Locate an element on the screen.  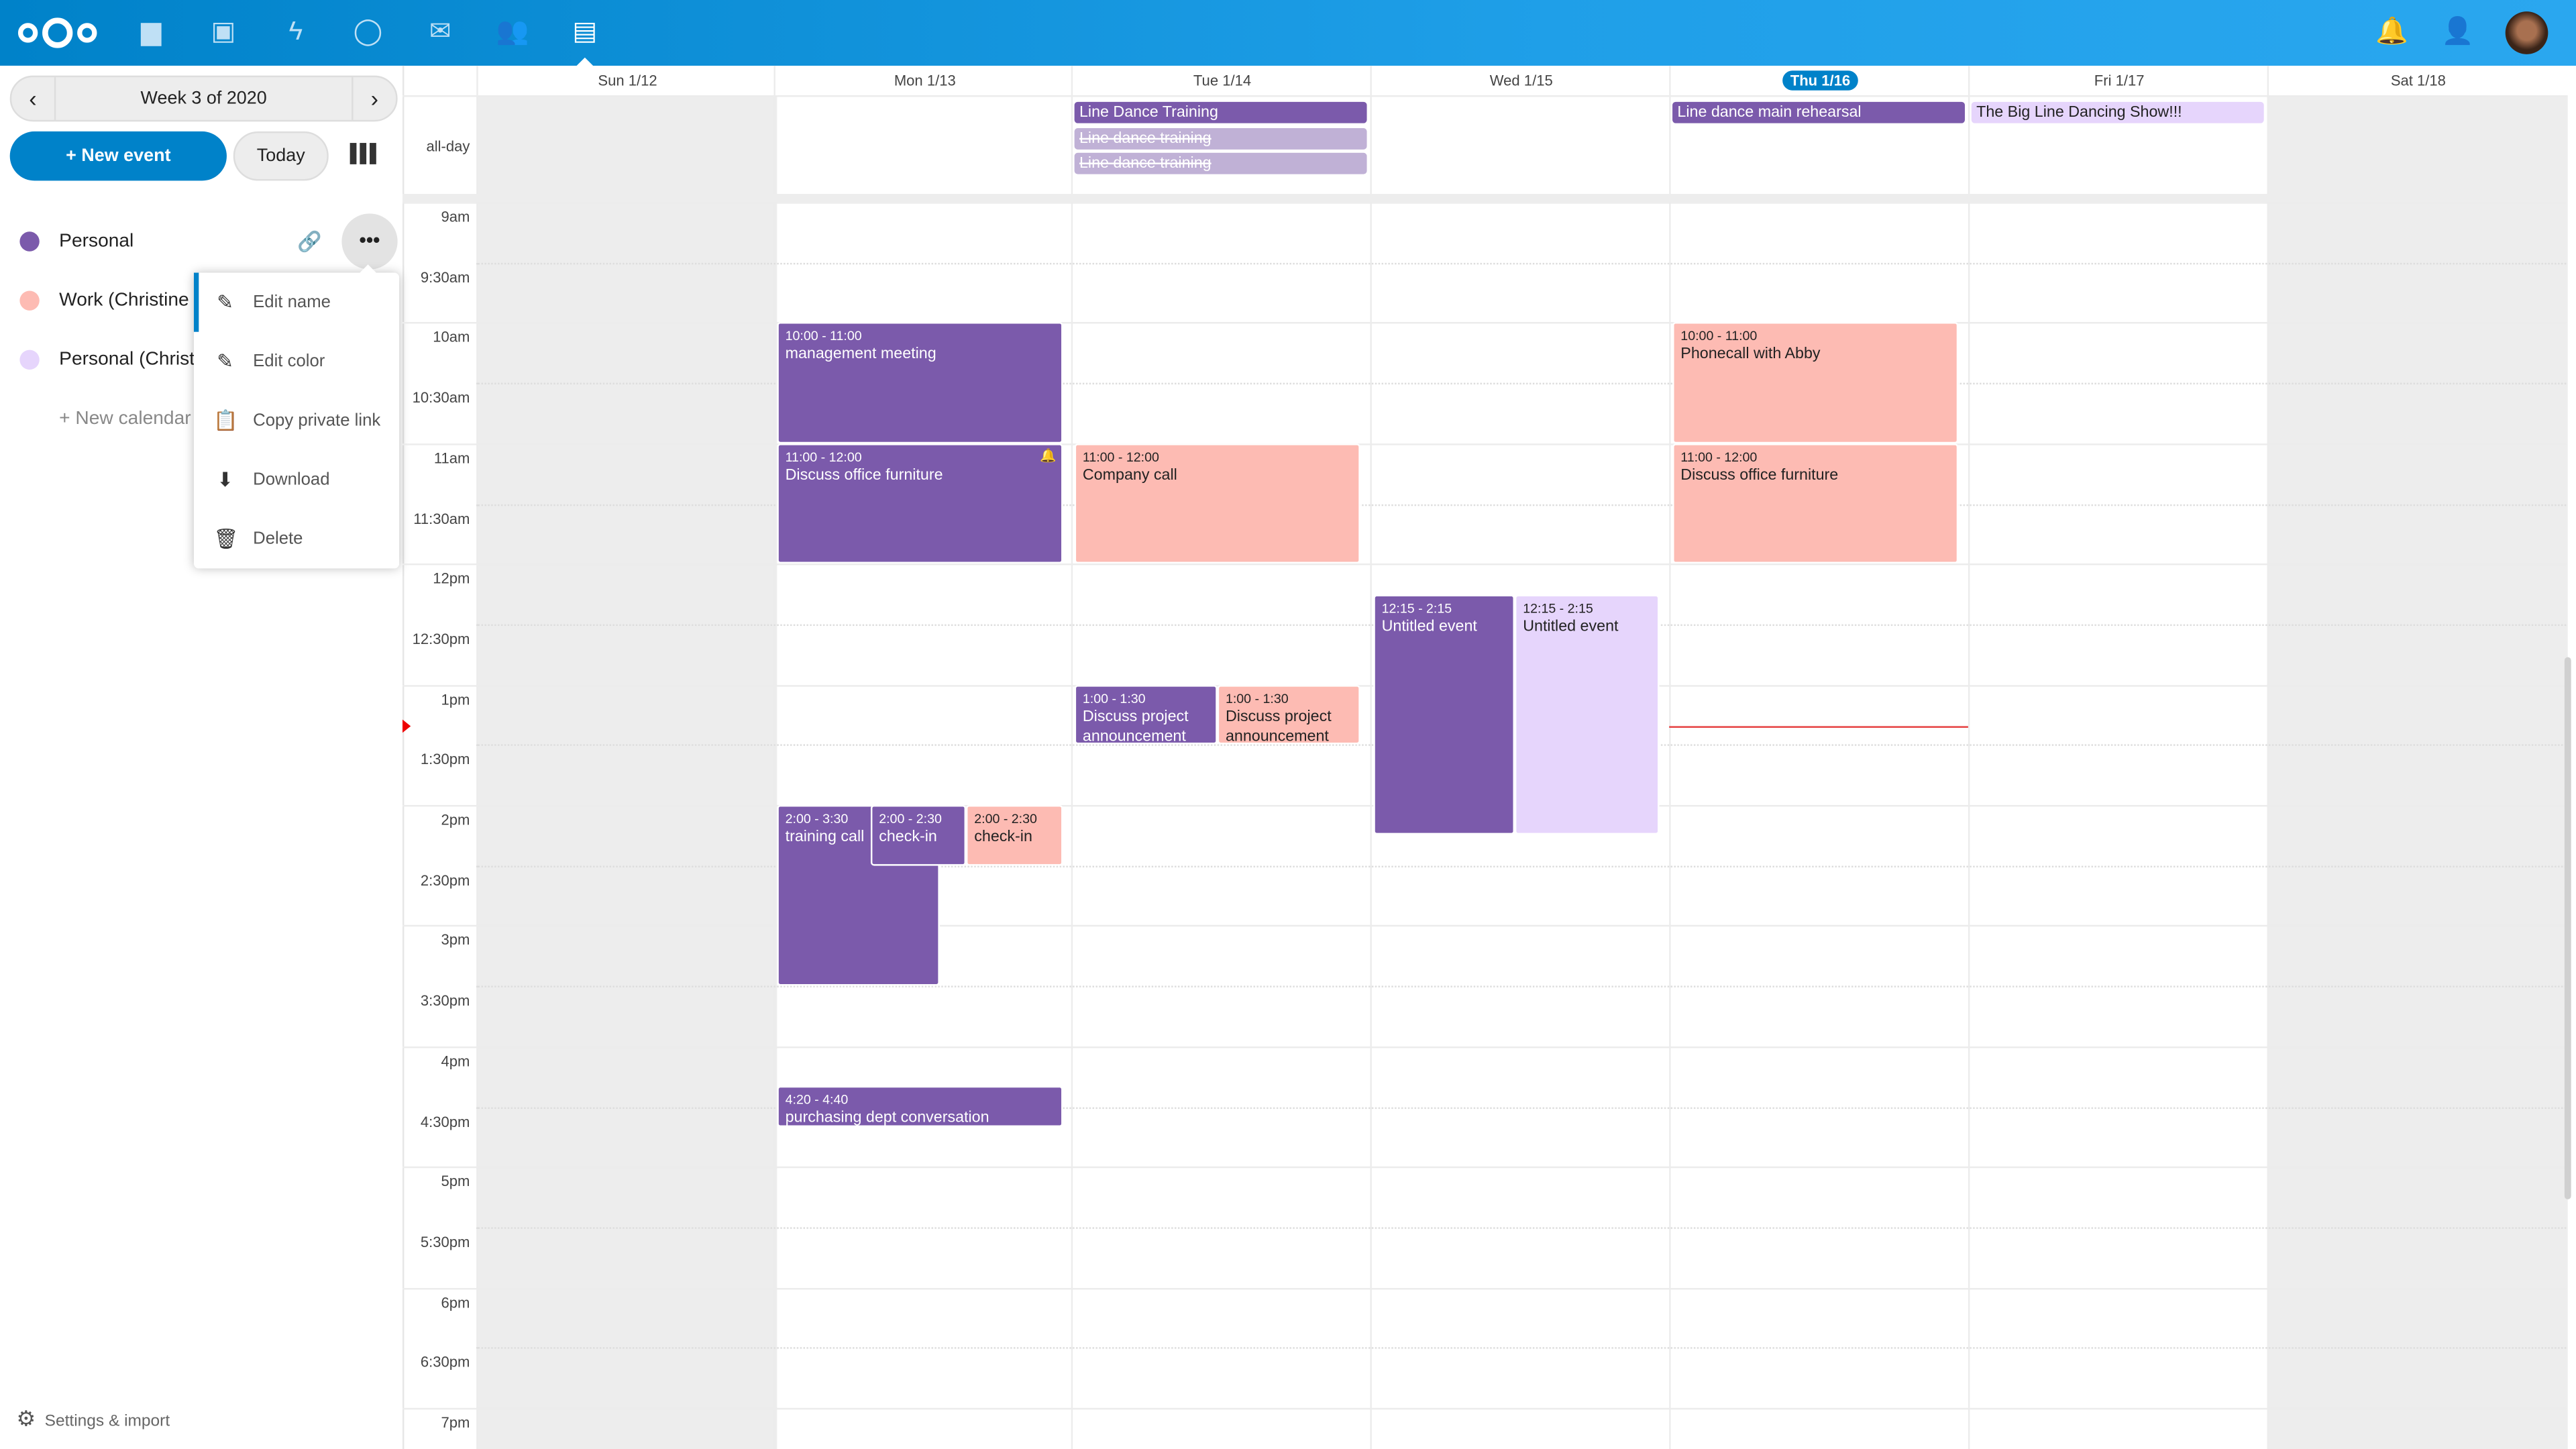
time-label: 2pm is located at coordinates (455, 819).